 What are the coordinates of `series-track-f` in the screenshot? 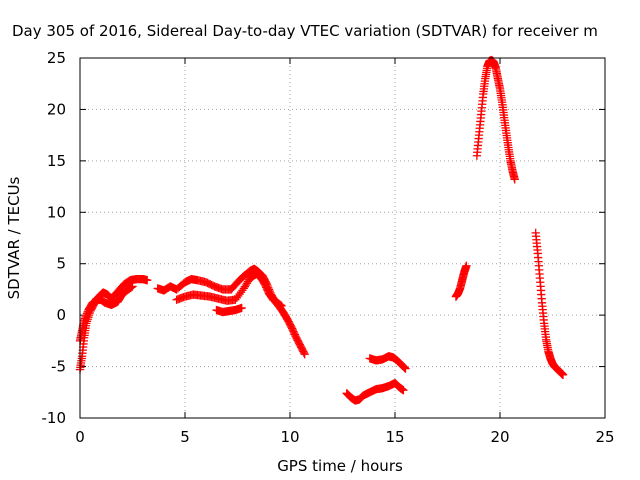 It's located at (375, 391).